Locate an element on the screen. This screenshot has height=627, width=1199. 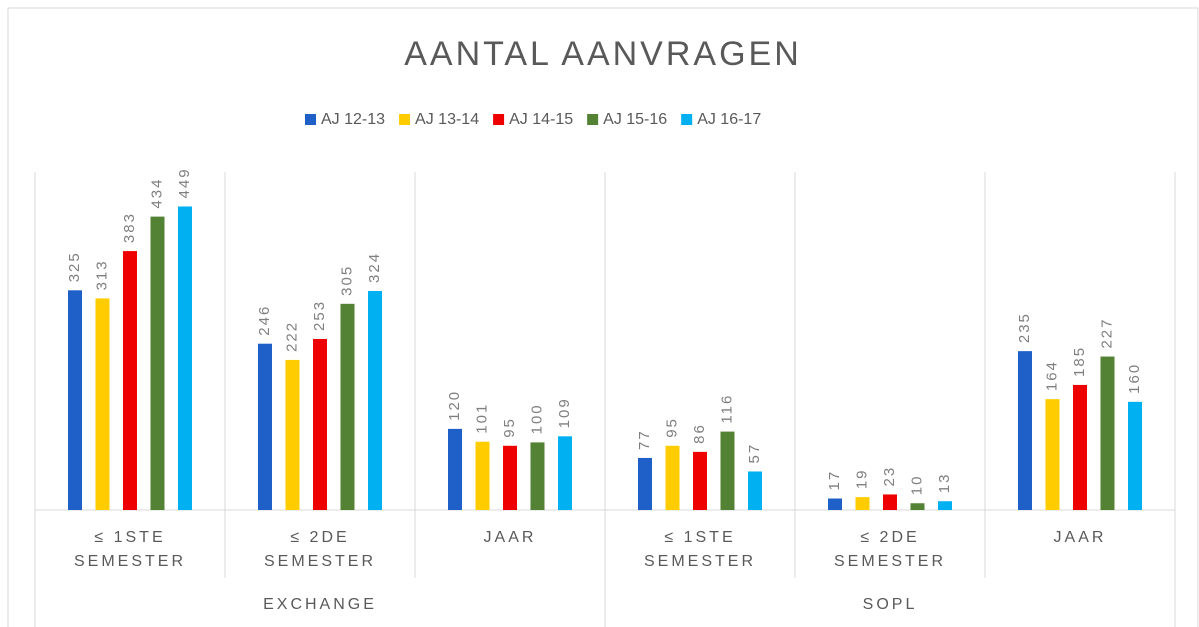
legend-label: AJ 15-16 is located at coordinates (635, 119).